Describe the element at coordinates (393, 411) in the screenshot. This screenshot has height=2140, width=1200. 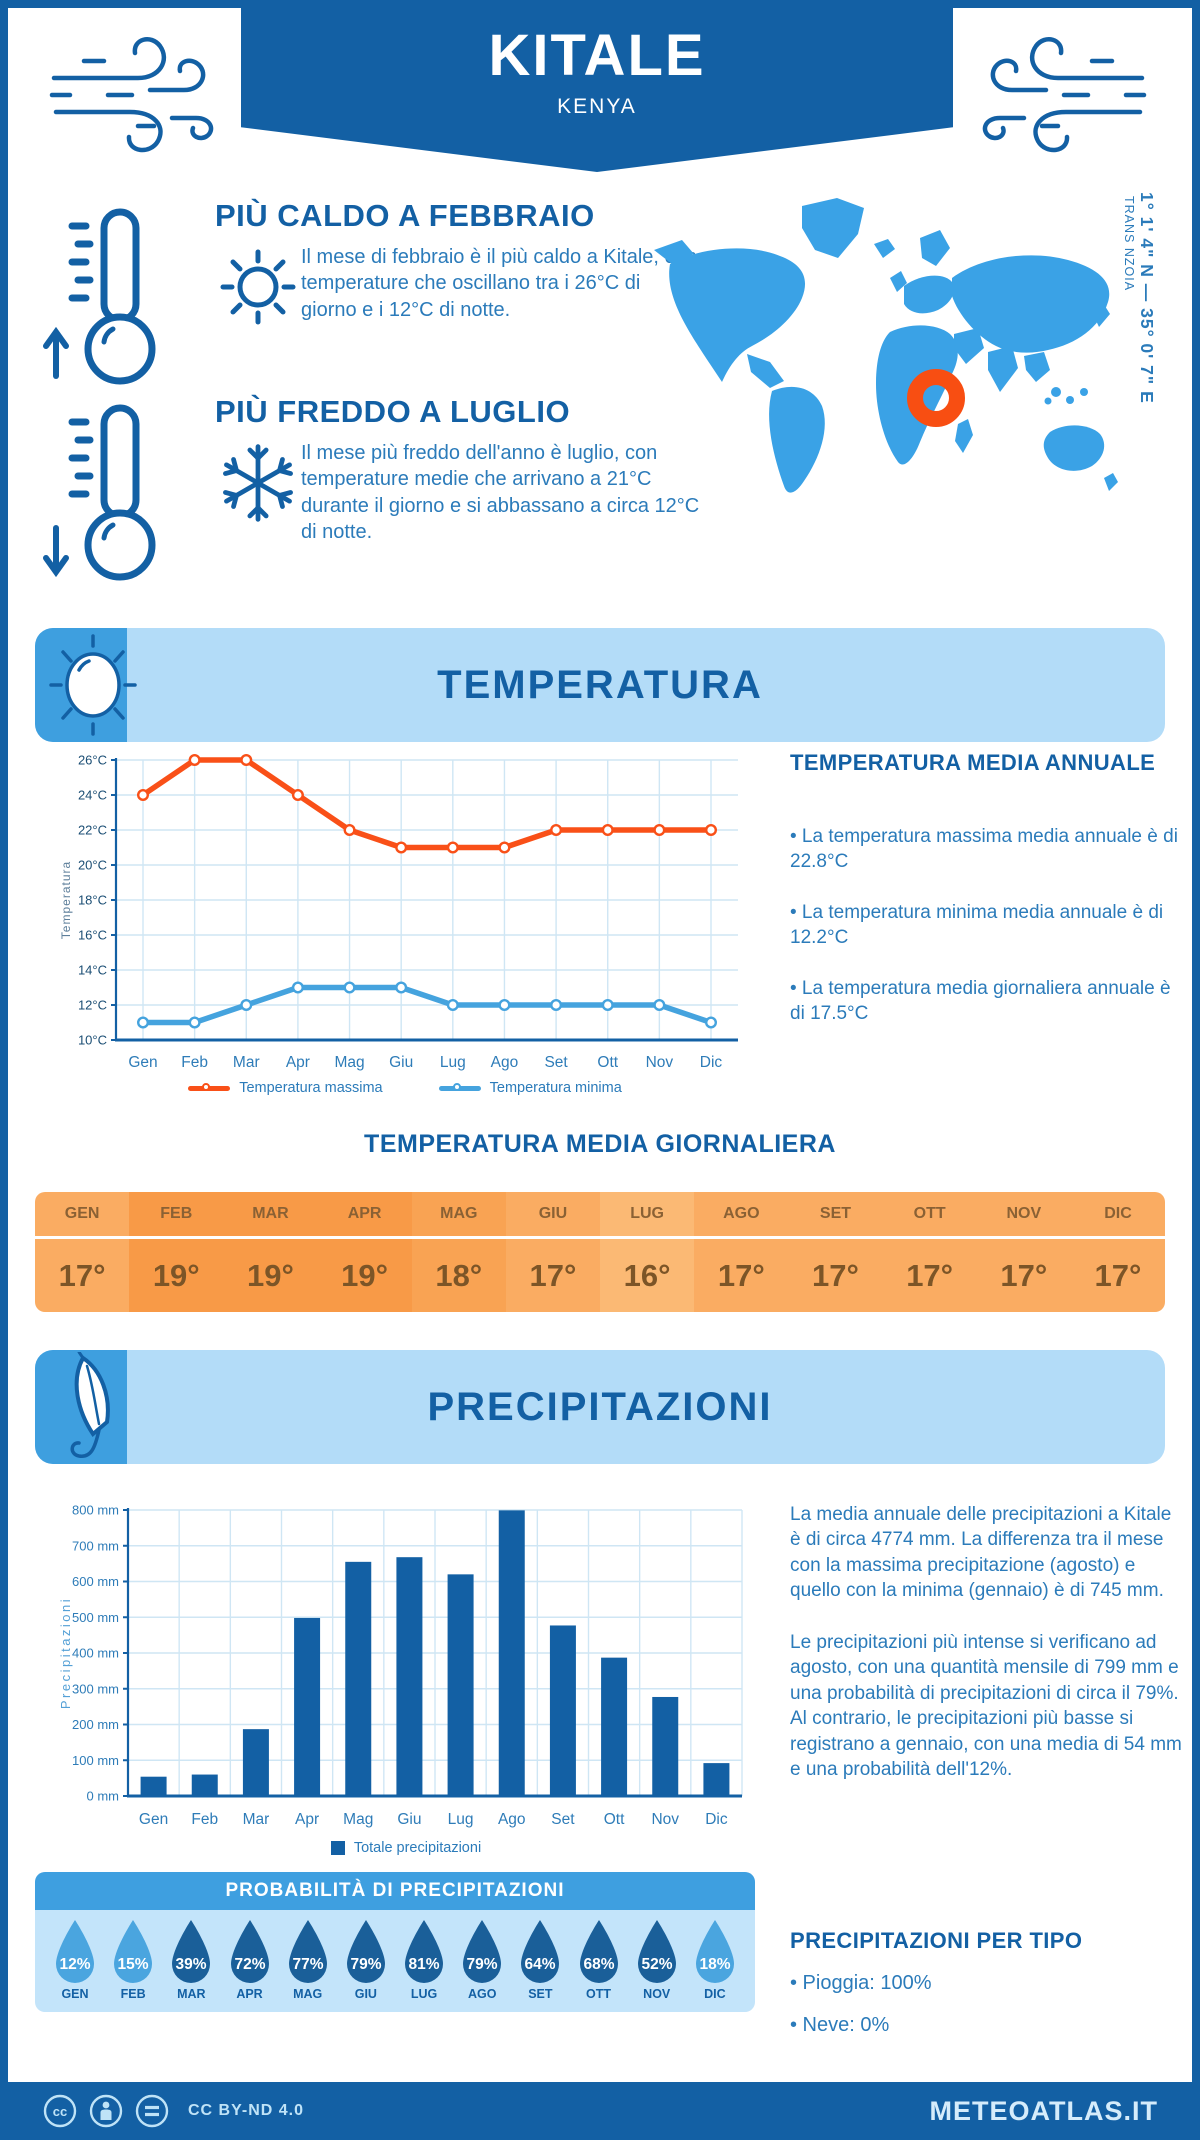
I see `coldest-month-title: PIÙ FREDDO A LUGLIO` at that location.